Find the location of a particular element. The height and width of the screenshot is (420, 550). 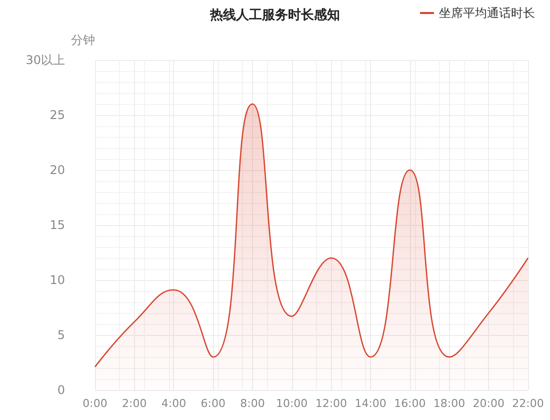

x-tick-label: 16:00 is located at coordinates (410, 403).